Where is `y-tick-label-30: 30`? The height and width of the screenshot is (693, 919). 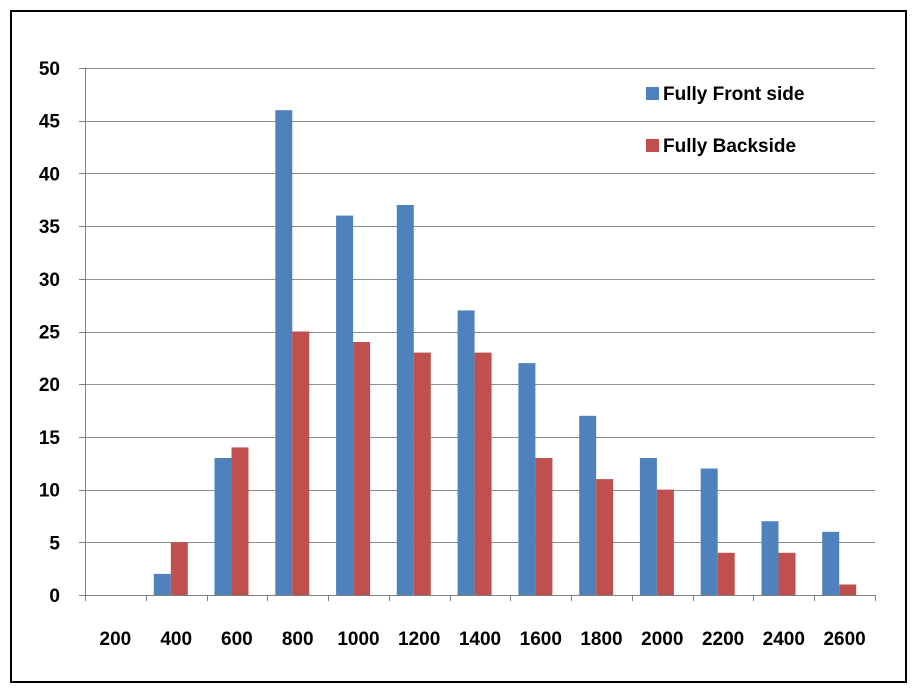
y-tick-label-30: 30 is located at coordinates (49, 280).